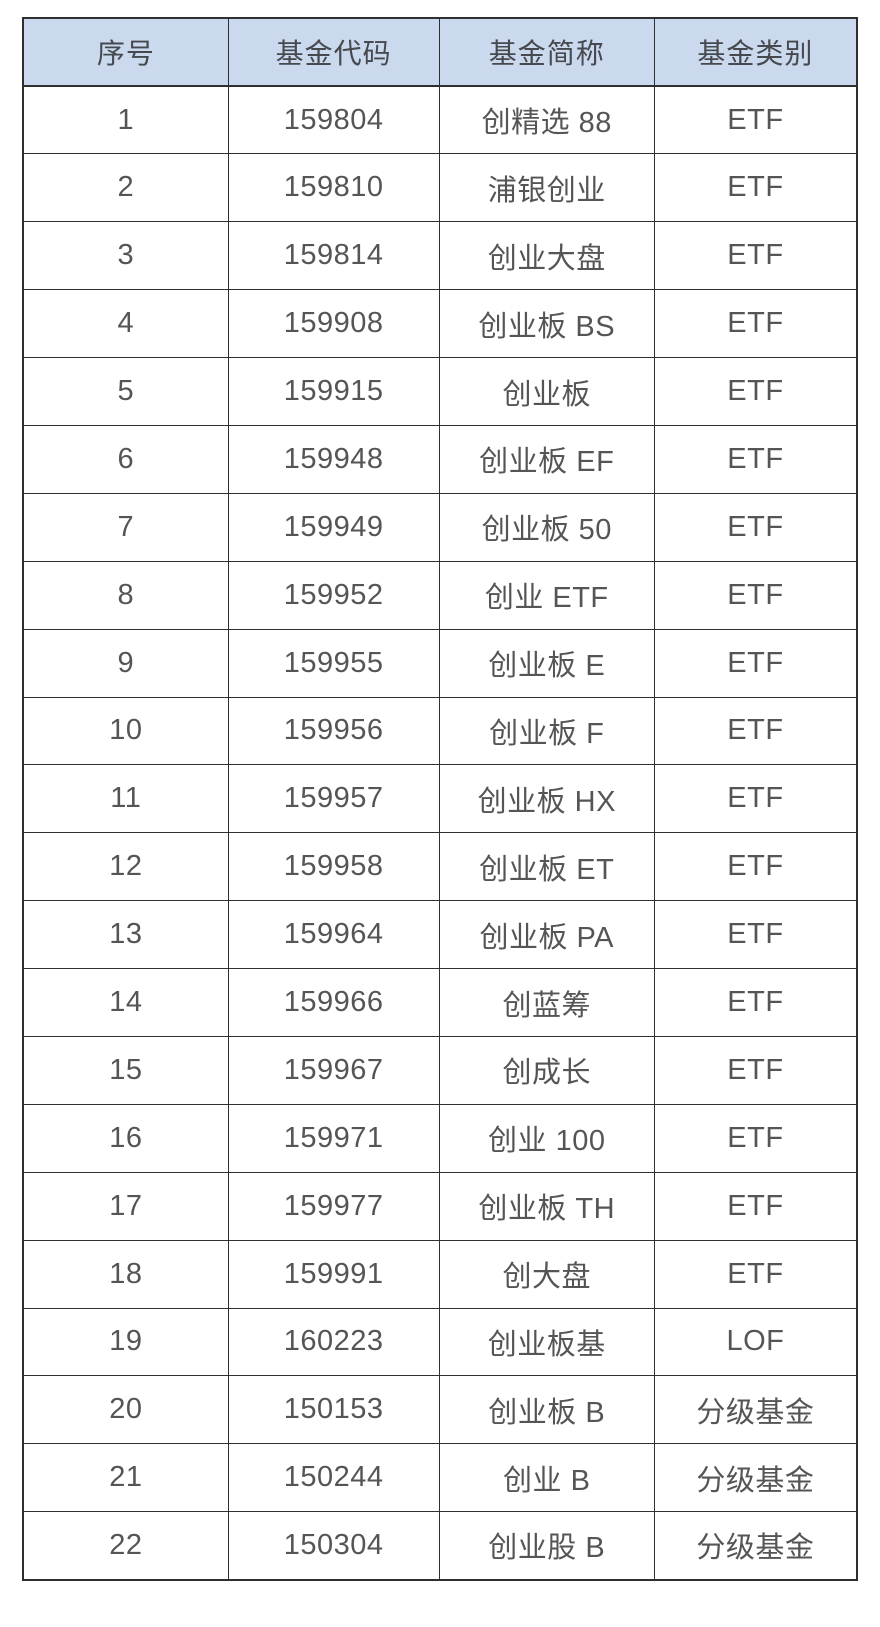 The image size is (880, 1627). What do you see at coordinates (333, 799) in the screenshot?
I see `cell-code: 159957` at bounding box center [333, 799].